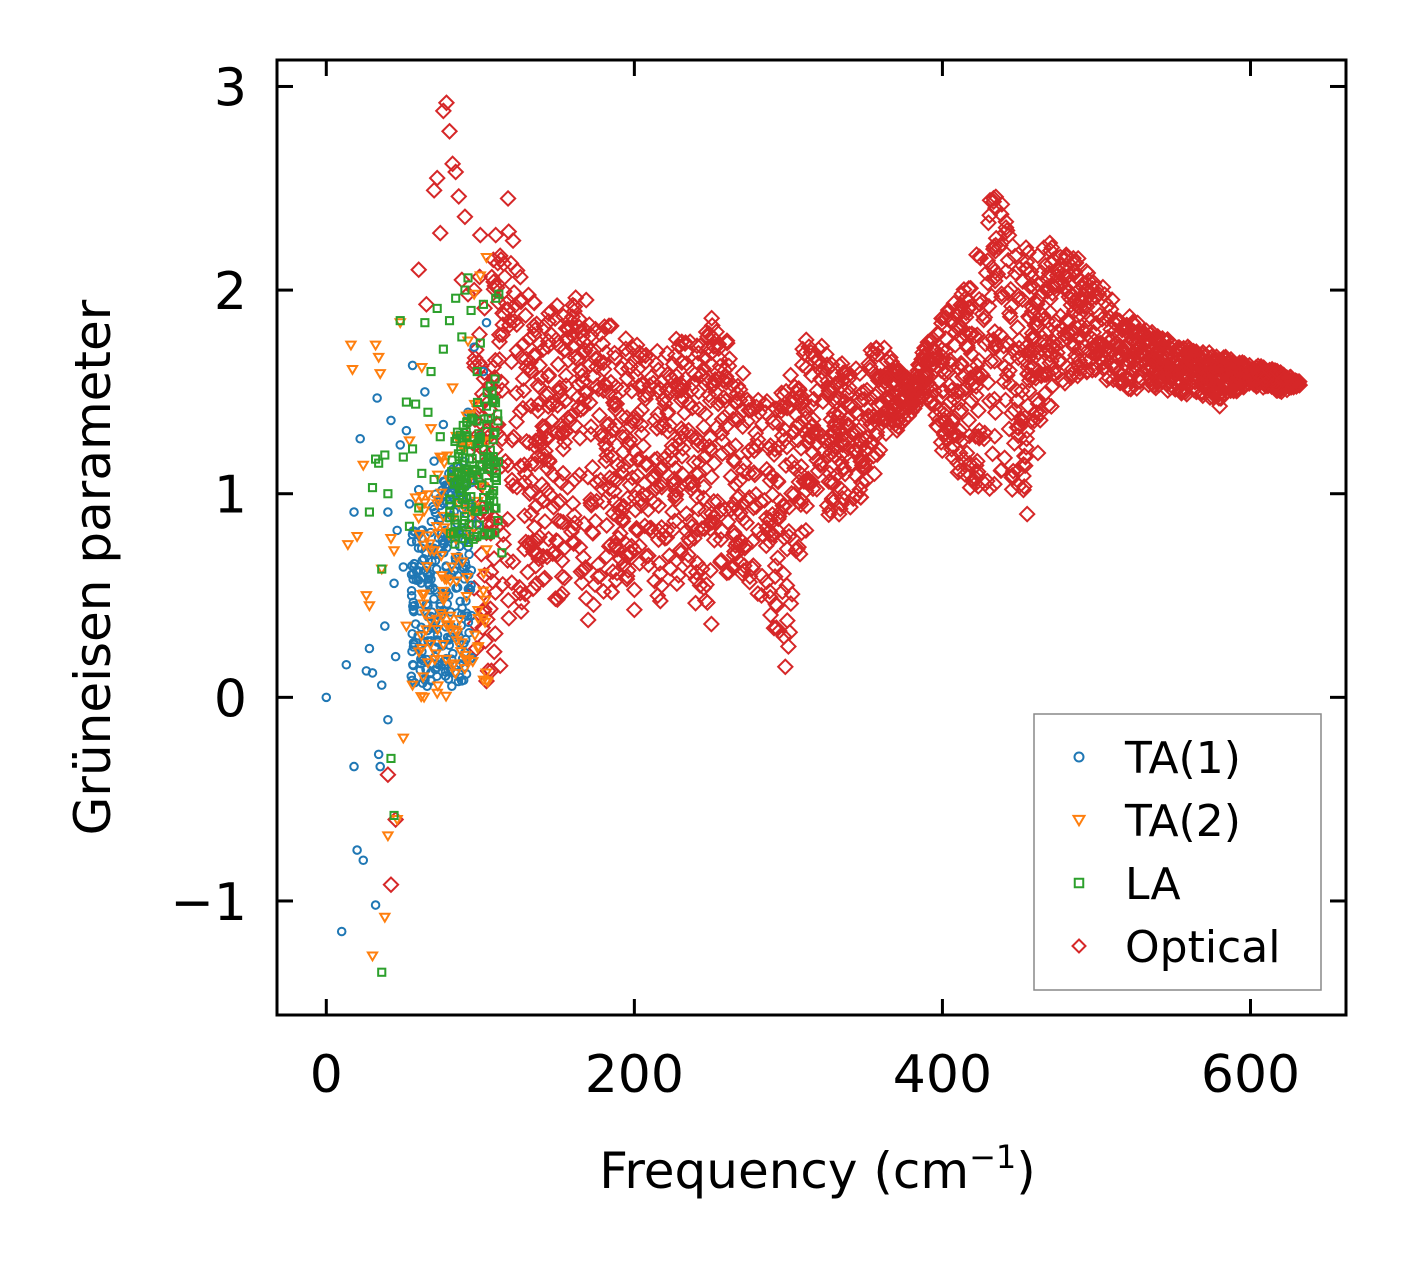 This screenshot has height=1264, width=1406. What do you see at coordinates (1182, 821) in the screenshot?
I see `legend-label: TA(2)` at bounding box center [1182, 821].